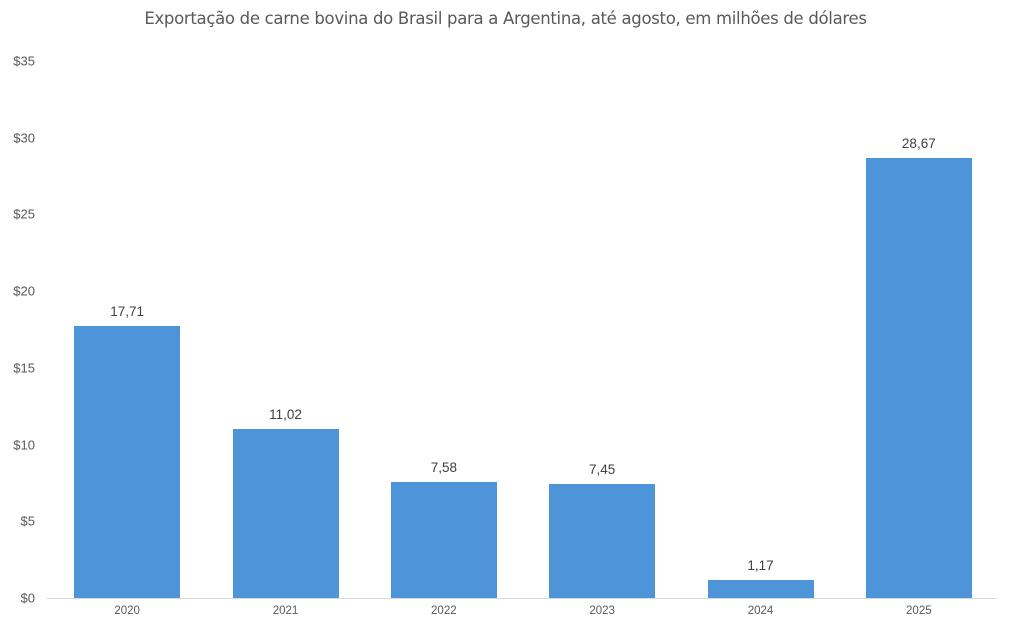 This screenshot has height=629, width=1011. What do you see at coordinates (24, 291) in the screenshot?
I see `y-tick-label: $20` at bounding box center [24, 291].